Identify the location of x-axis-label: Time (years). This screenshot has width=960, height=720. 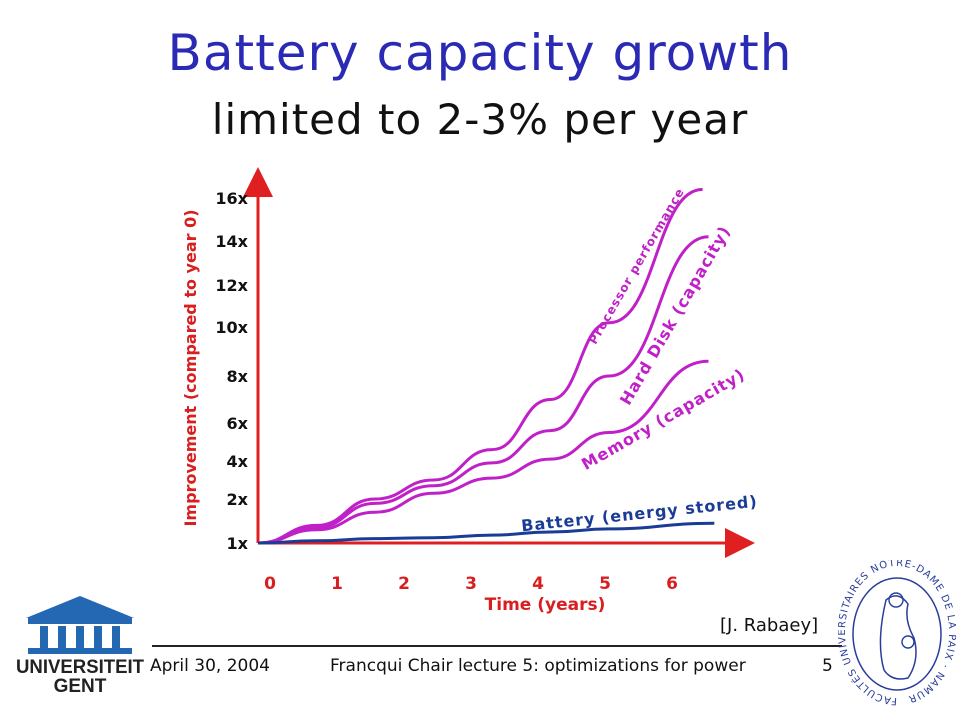
(545, 605).